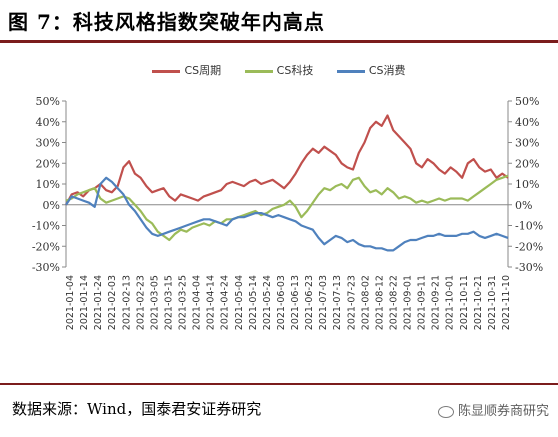 This screenshot has width=558, height=437. What do you see at coordinates (351, 302) in the screenshot?
I see `x-tick-label: 2021-07-23` at bounding box center [351, 302].